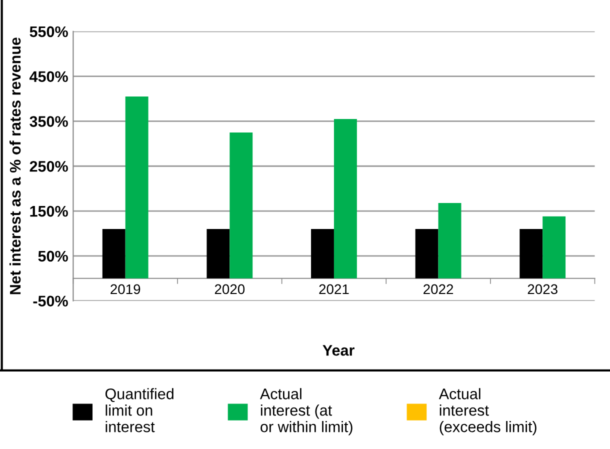  I want to click on y-tick-label: 150%, so click(49, 211).